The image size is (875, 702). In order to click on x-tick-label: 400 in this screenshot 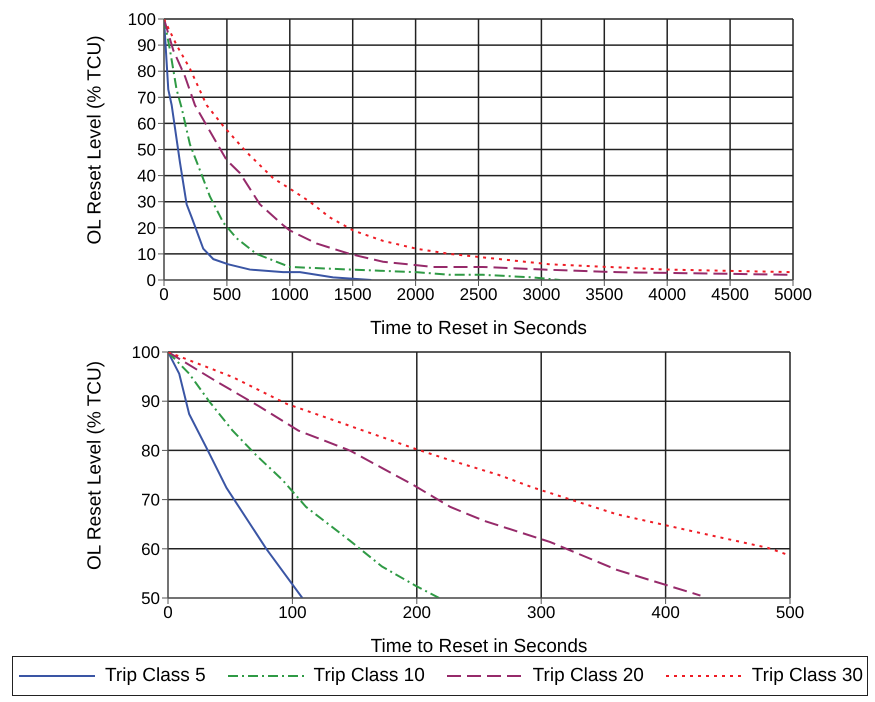, I will do `click(665, 612)`.